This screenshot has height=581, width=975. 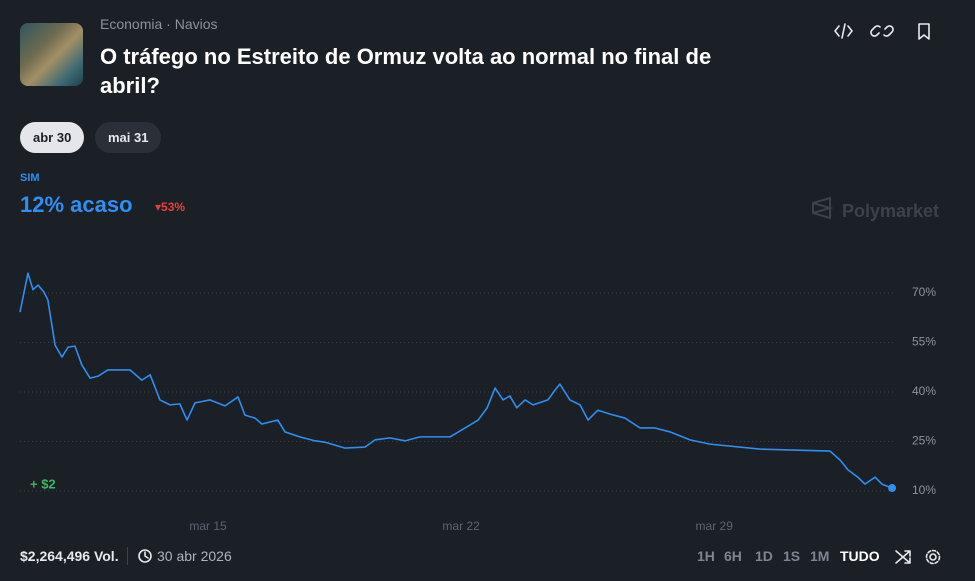 What do you see at coordinates (924, 31) in the screenshot?
I see `bookmark-icon` at bounding box center [924, 31].